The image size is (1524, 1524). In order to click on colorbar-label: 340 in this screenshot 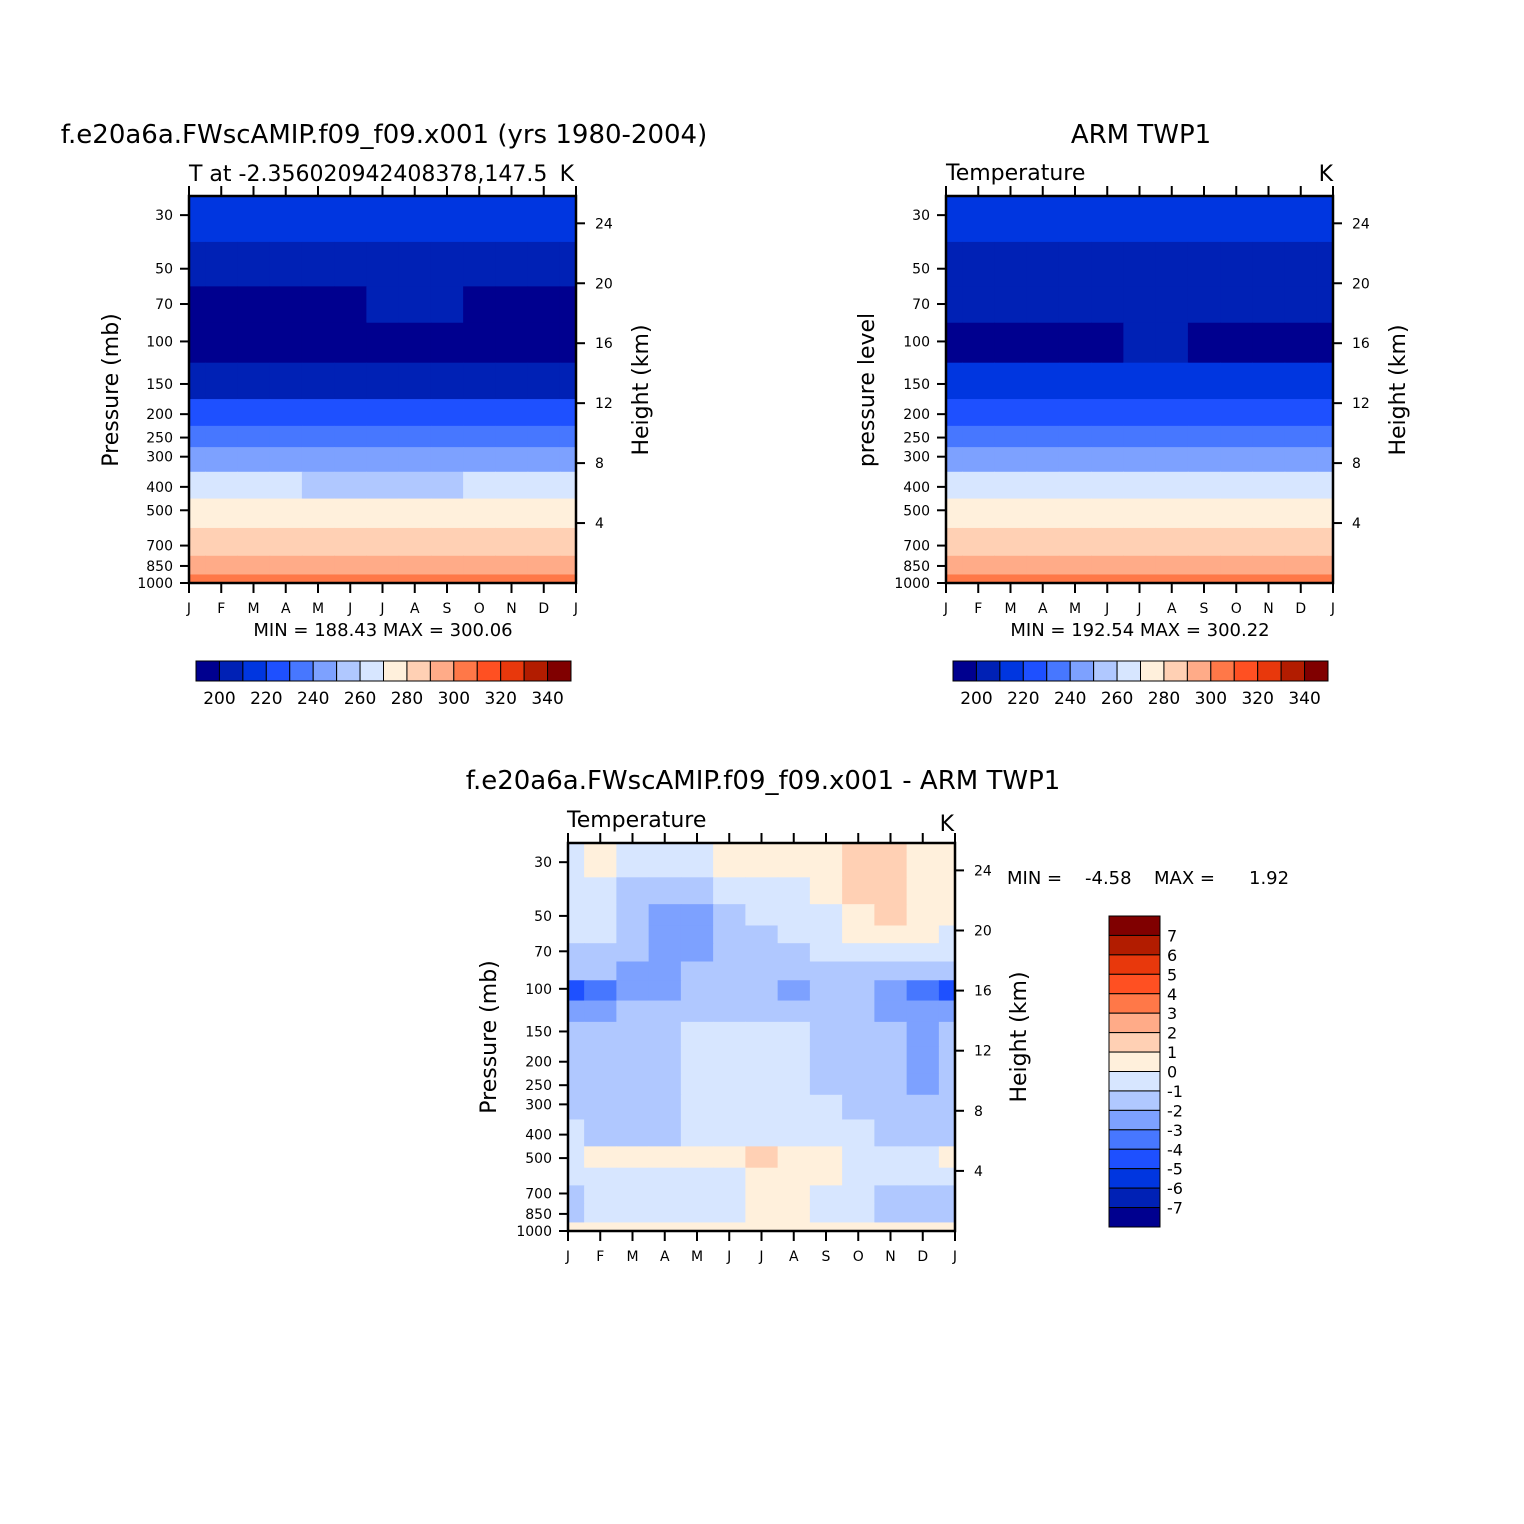, I will do `click(547, 699)`.